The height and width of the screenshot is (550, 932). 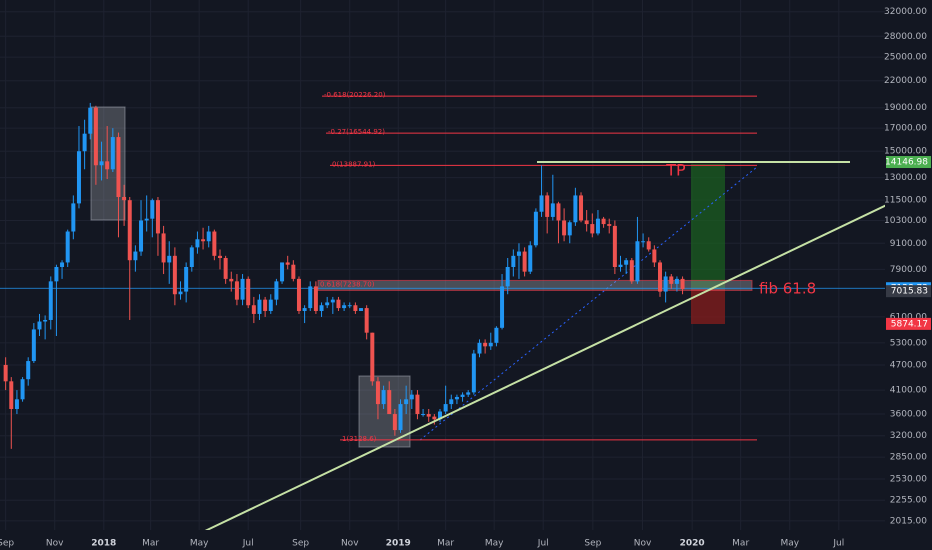 I want to click on long-stop-zone, so click(x=708, y=306).